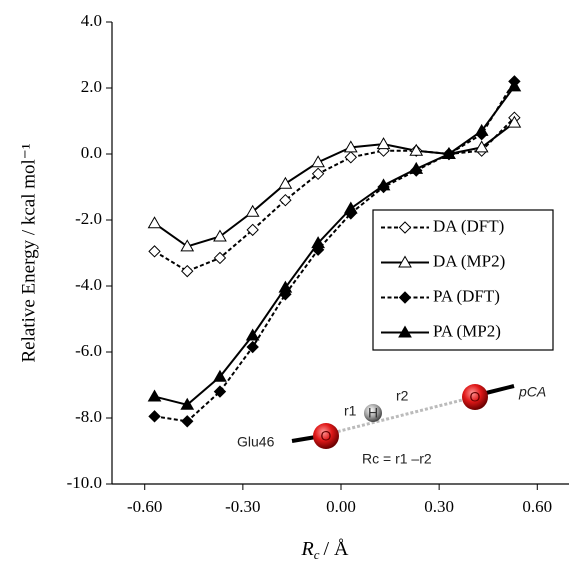 The width and height of the screenshot is (569, 566). I want to click on distance-label: r2, so click(402, 396).